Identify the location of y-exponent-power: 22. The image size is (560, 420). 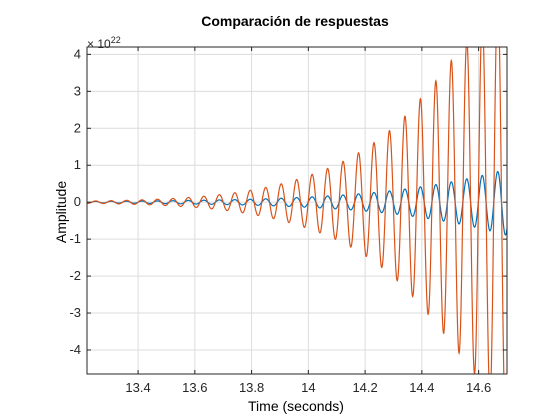
(116, 40).